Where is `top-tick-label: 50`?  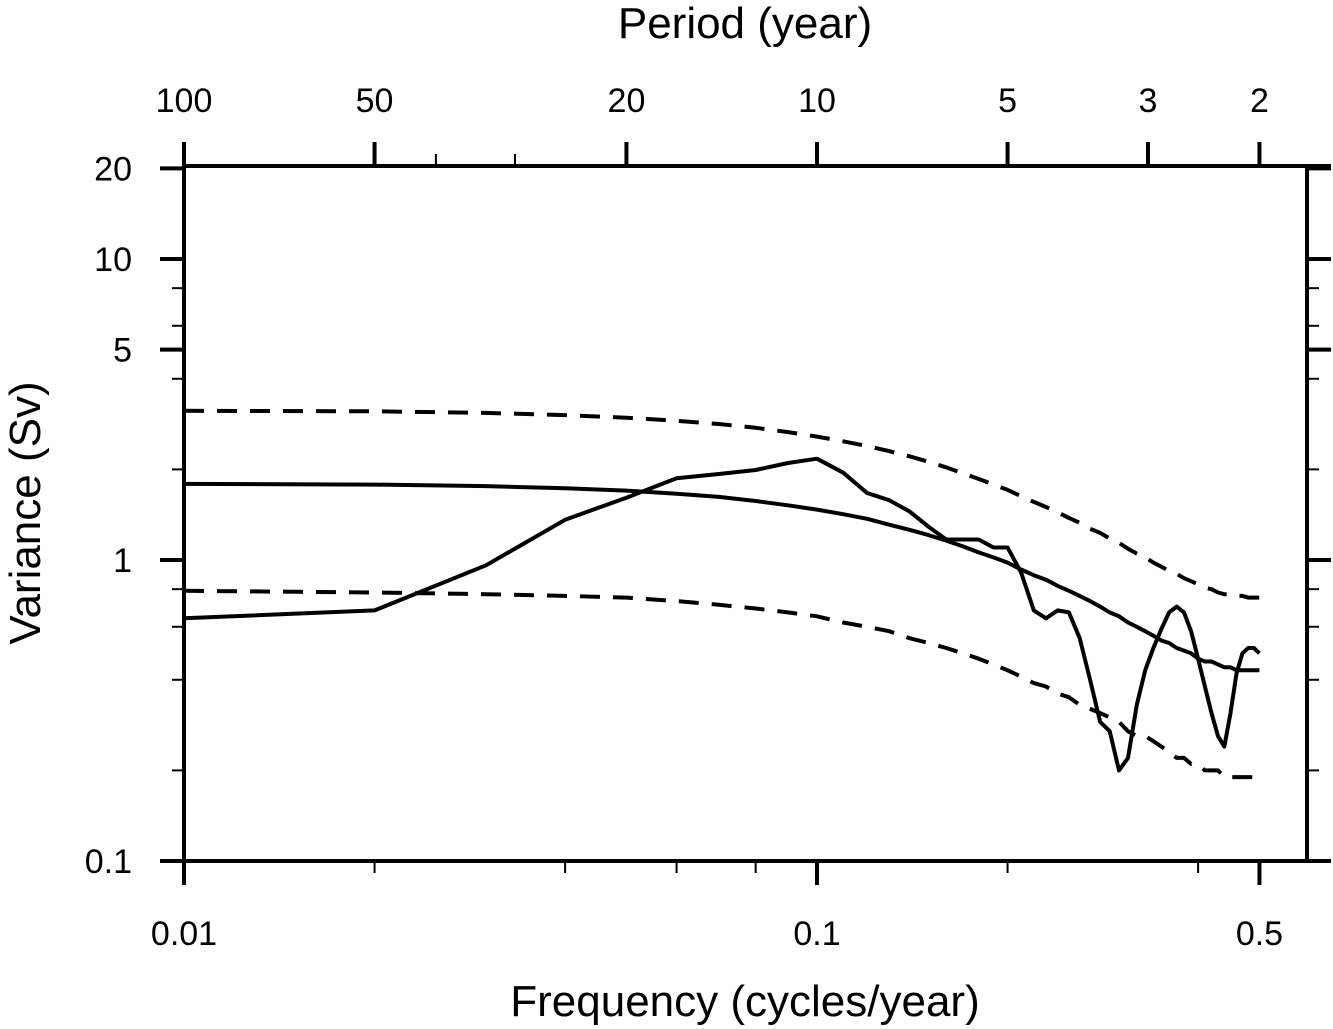 top-tick-label: 50 is located at coordinates (375, 101).